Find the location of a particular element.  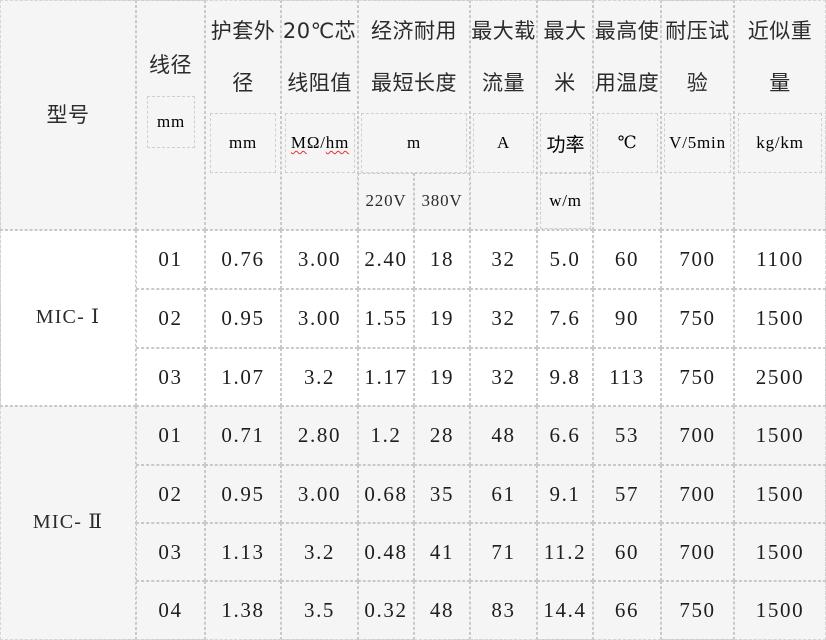

cell-value: 1.2 is located at coordinates (386, 435).